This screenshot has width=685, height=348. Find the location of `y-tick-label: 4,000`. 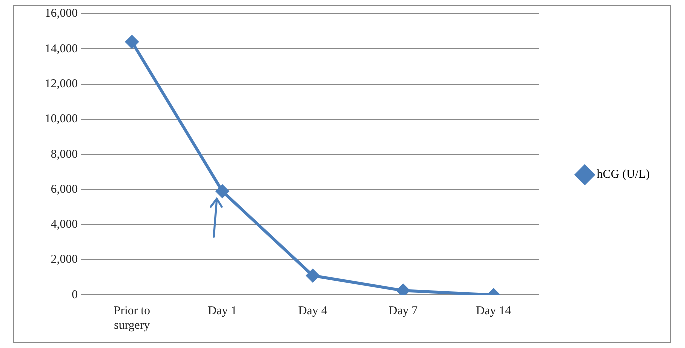

y-tick-label: 4,000 is located at coordinates (64, 224).